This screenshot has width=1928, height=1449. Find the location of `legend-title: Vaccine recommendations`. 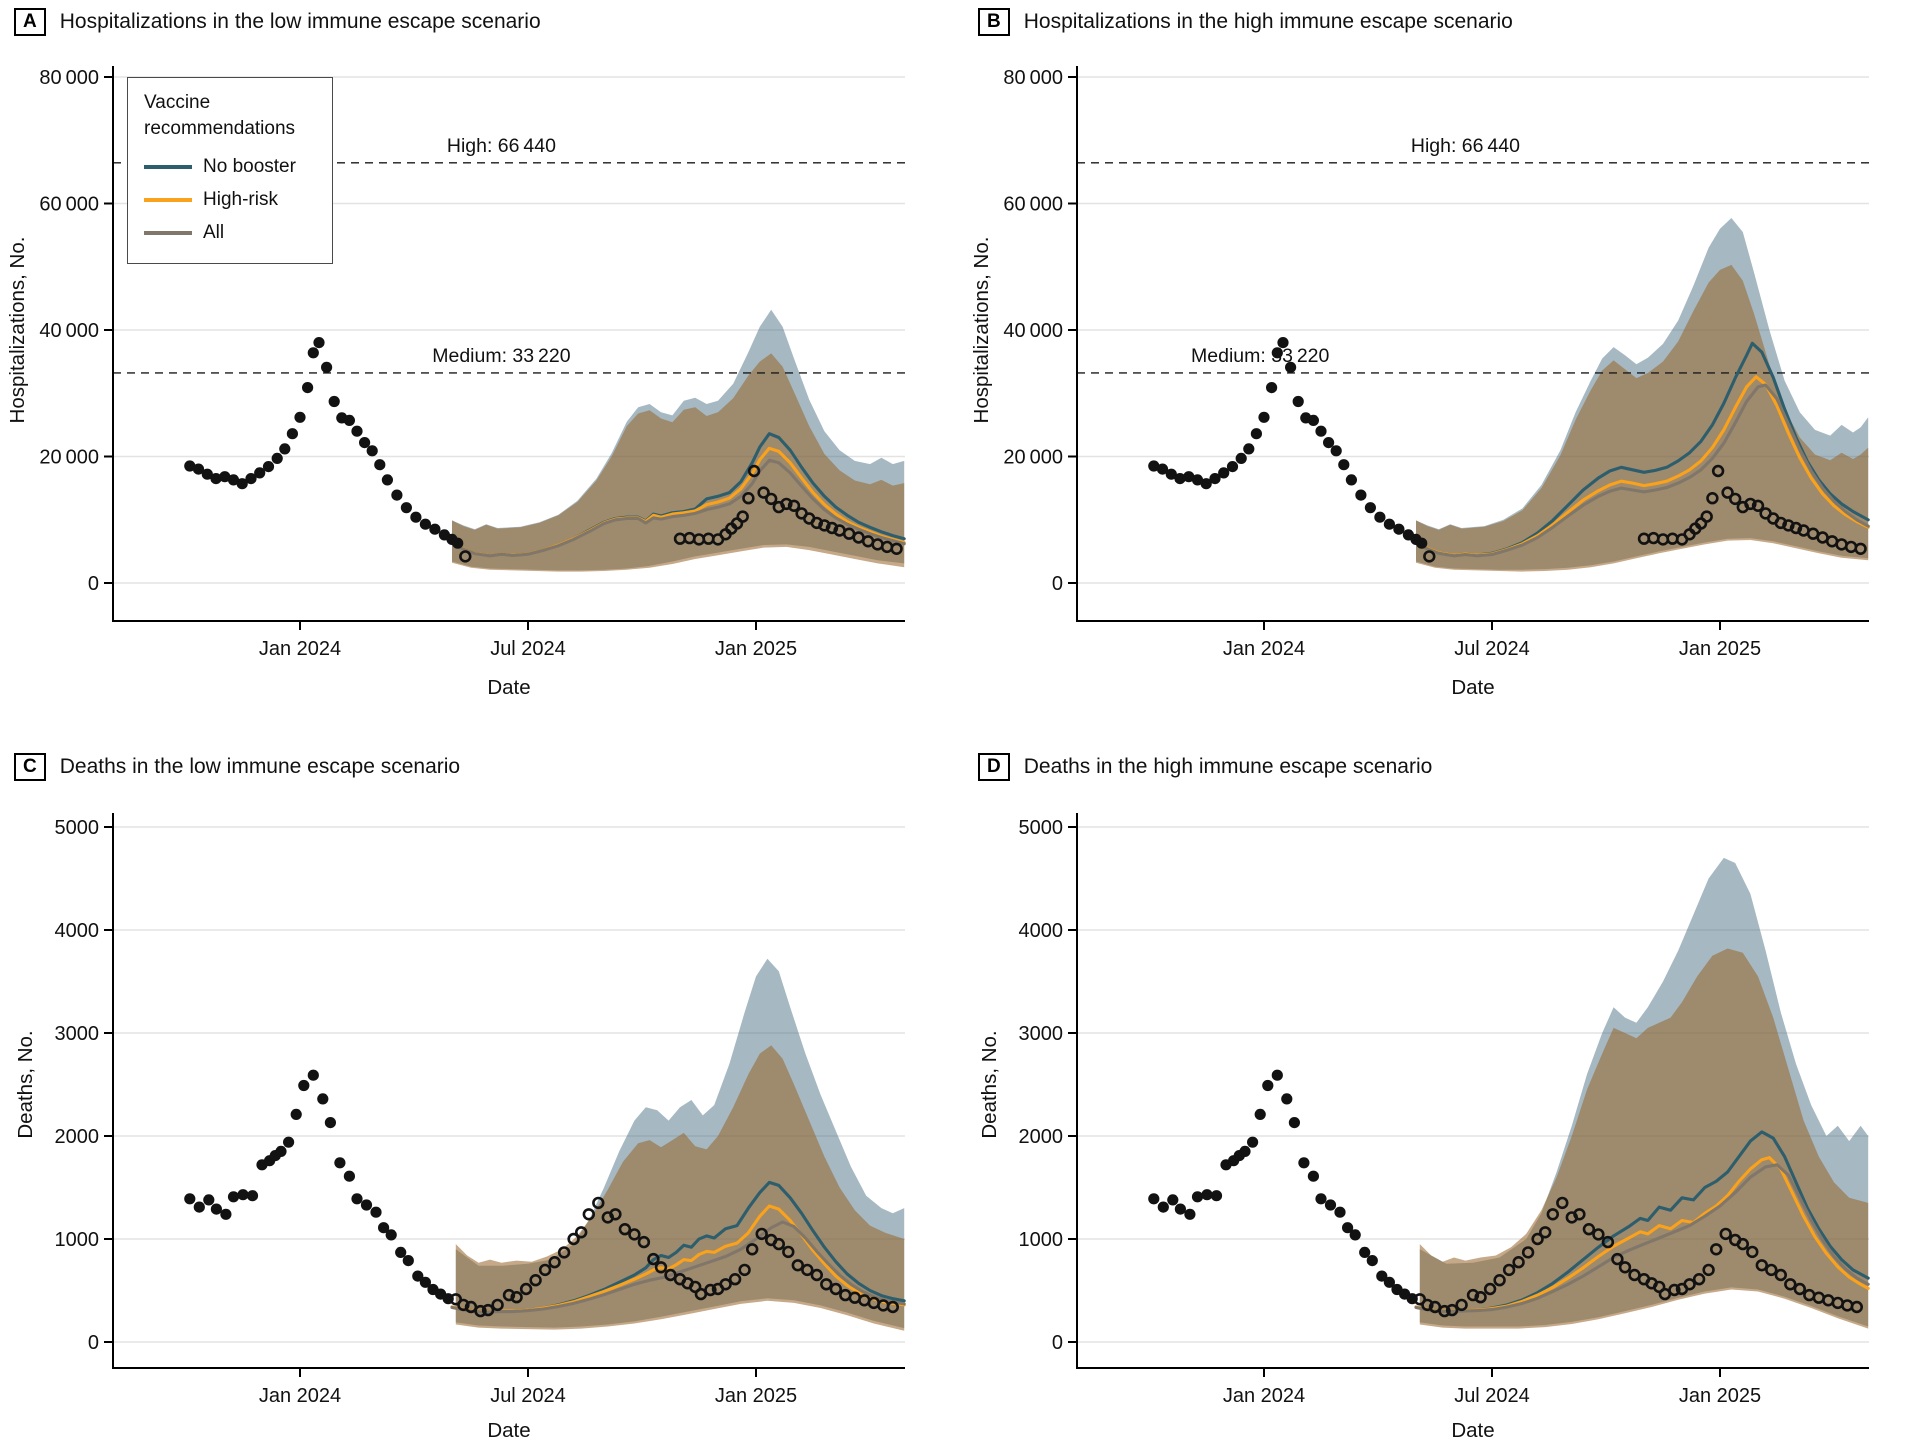

legend-title: Vaccine recommendations is located at coordinates (220, 115).